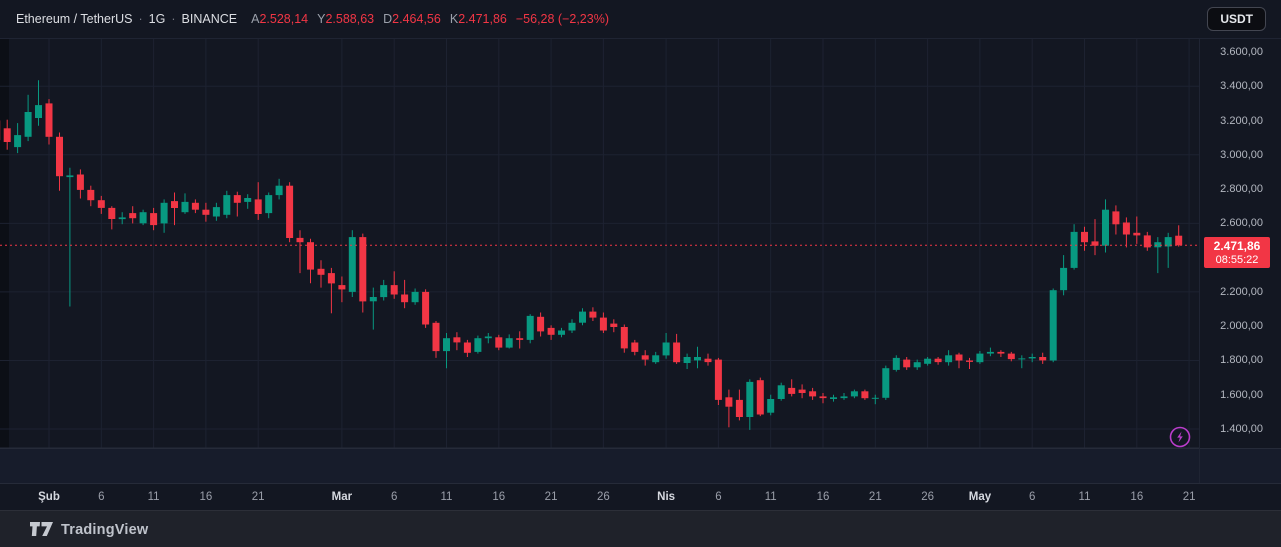  Describe the element at coordinates (74, 19) in the screenshot. I see `symbol-title: Ethereum / TetherUS` at that location.